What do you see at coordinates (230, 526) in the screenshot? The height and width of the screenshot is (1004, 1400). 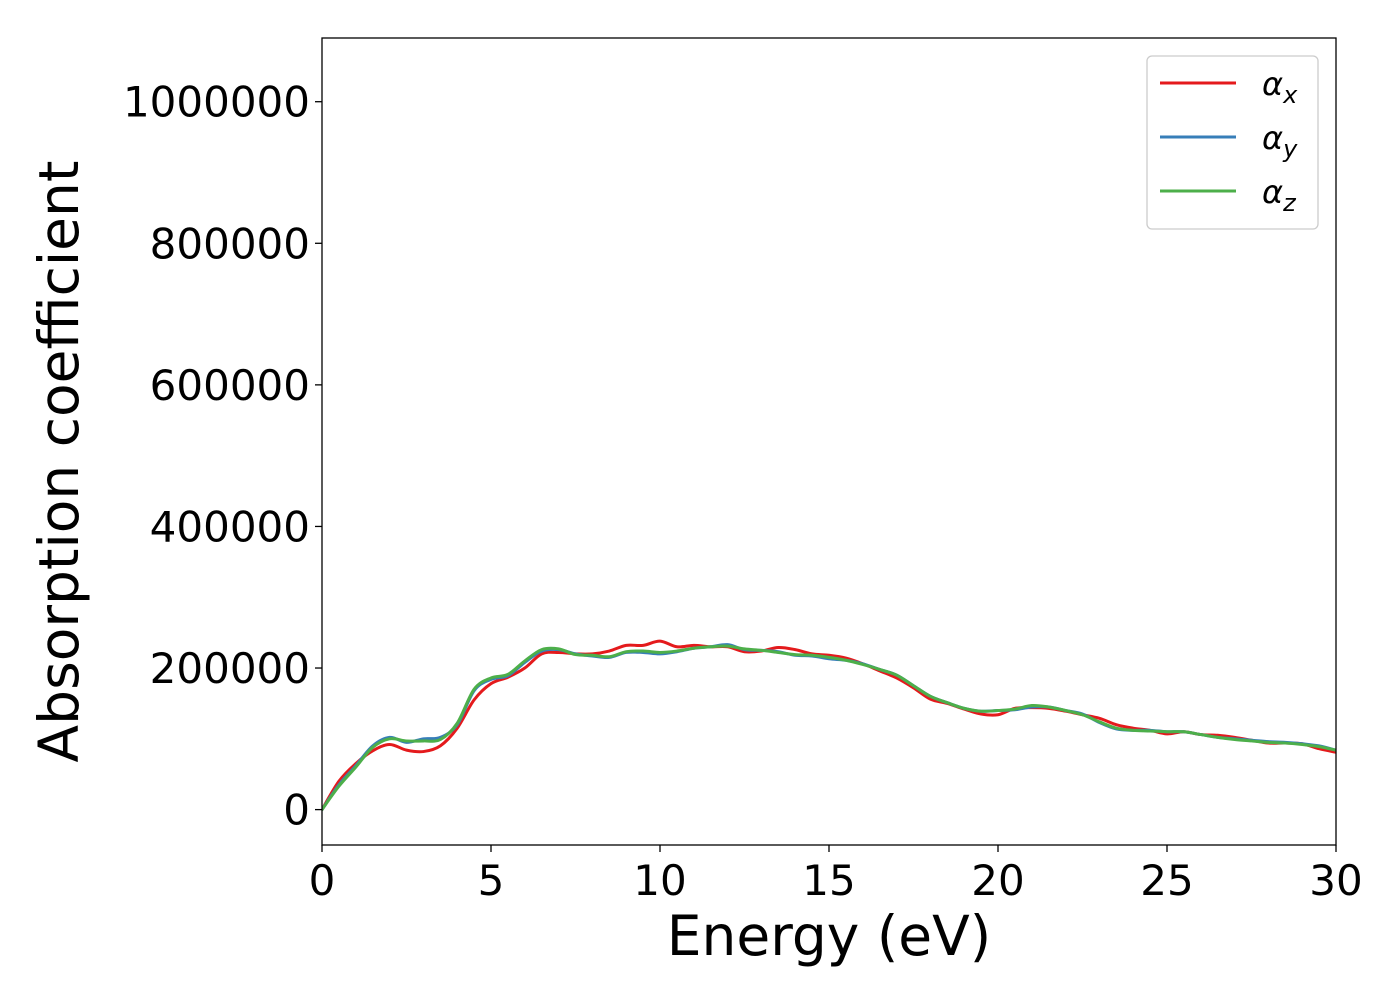 I see `y-tick-label: 400000` at bounding box center [230, 526].